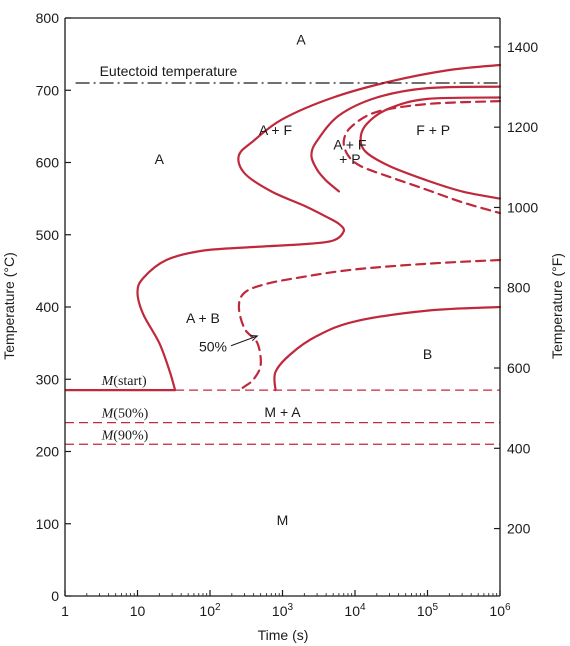 Image resolution: width=570 pixels, height=646 pixels. I want to click on y2-tick-label-1200: 1200, so click(522, 127).